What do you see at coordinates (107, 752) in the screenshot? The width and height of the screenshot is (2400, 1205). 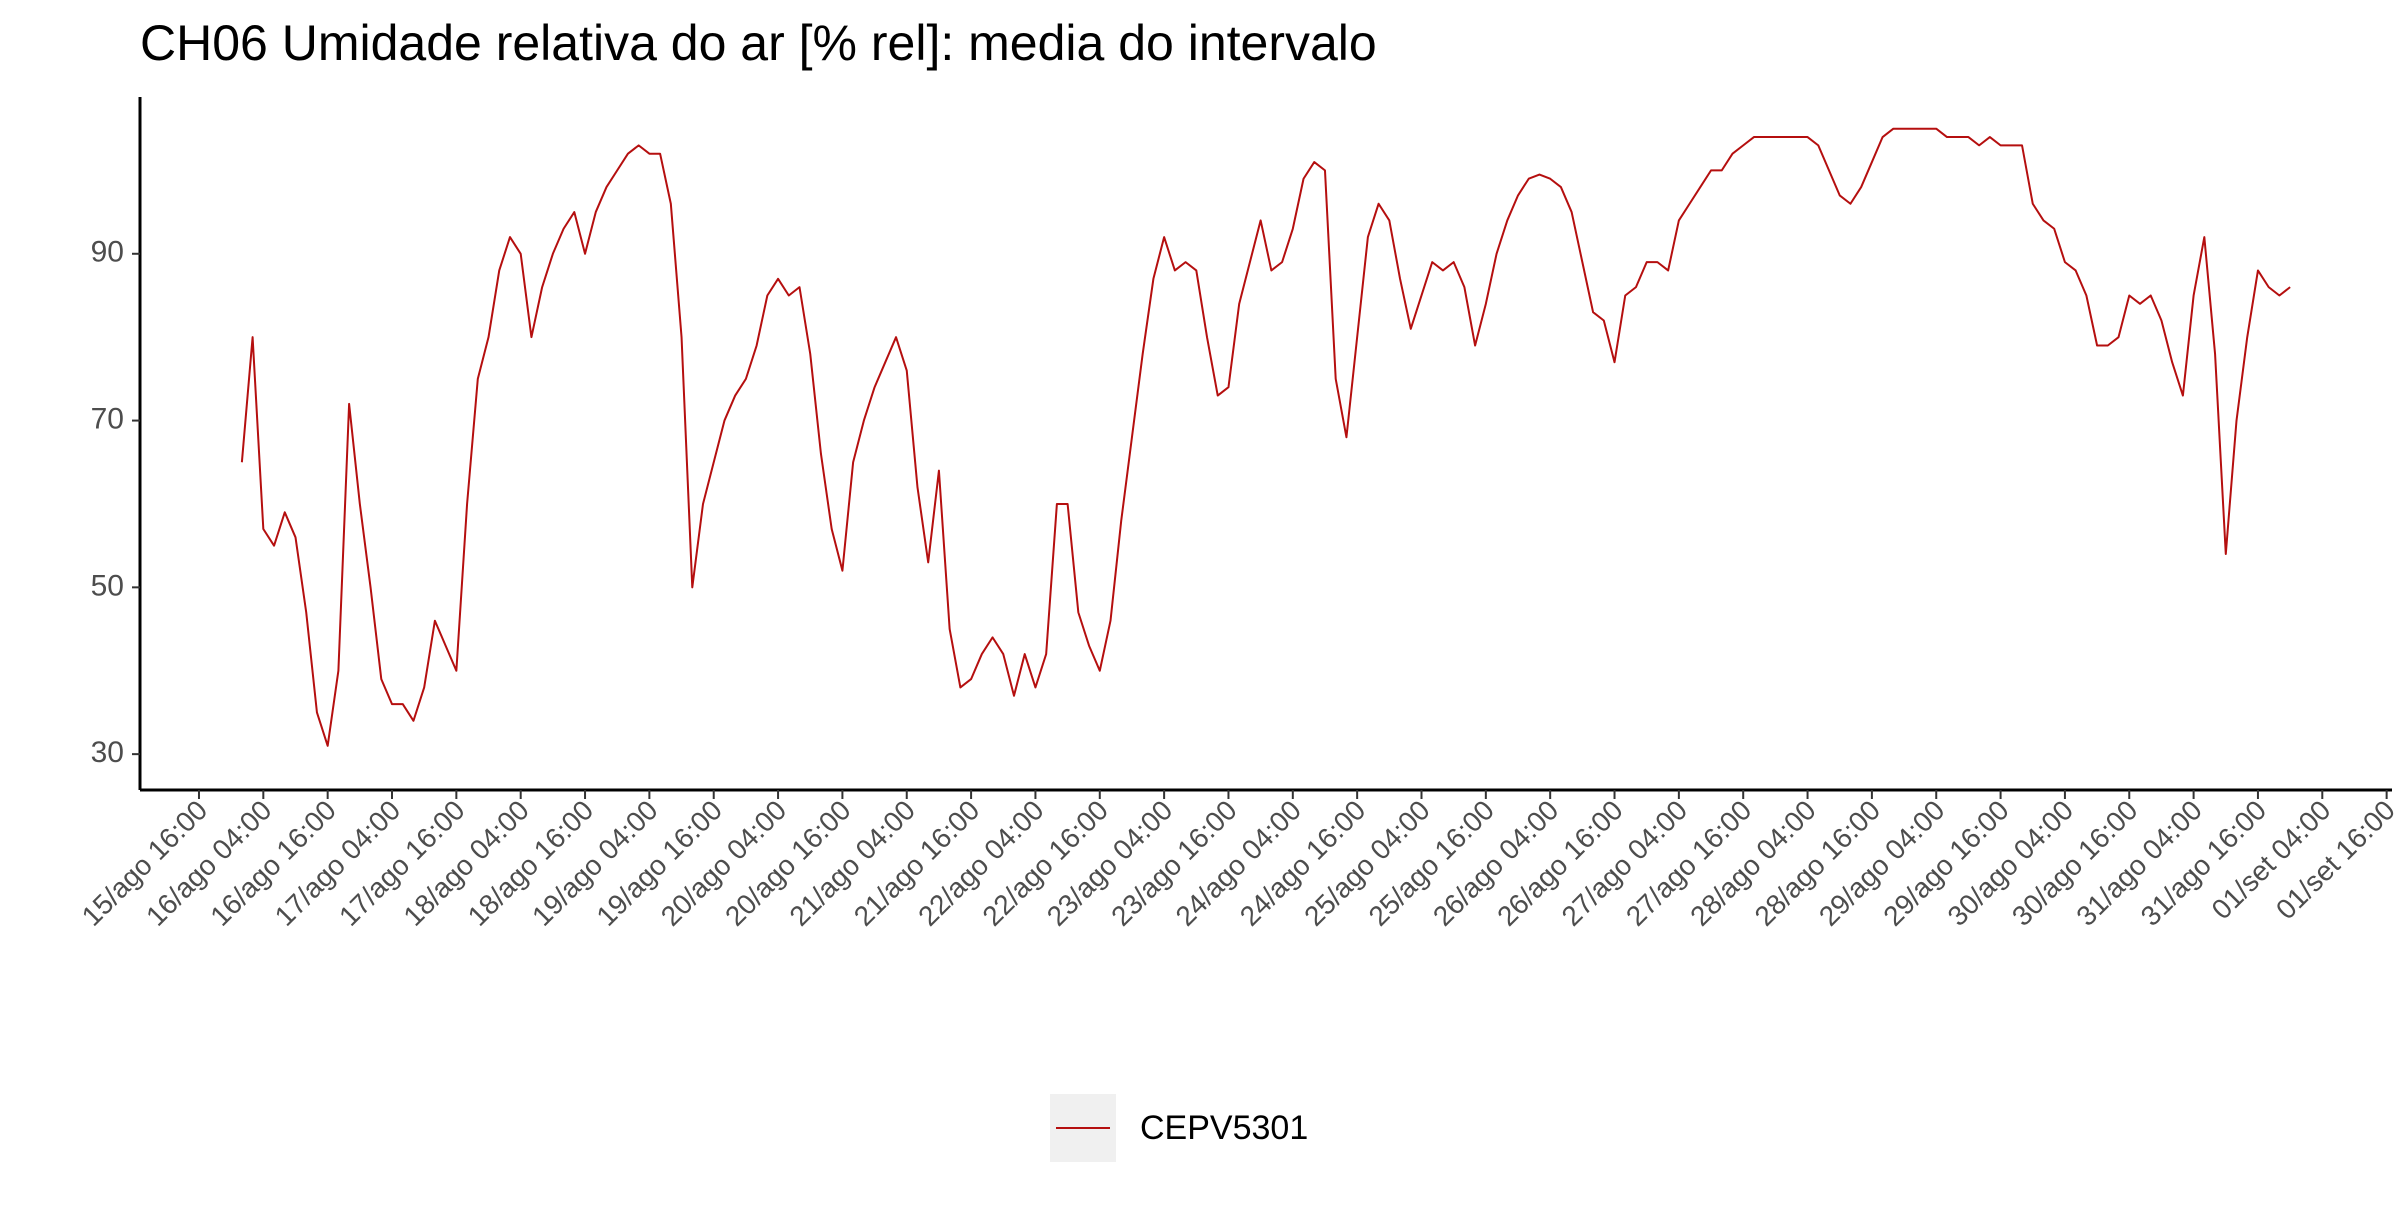 I see `y-tick-label: 30` at bounding box center [107, 752].